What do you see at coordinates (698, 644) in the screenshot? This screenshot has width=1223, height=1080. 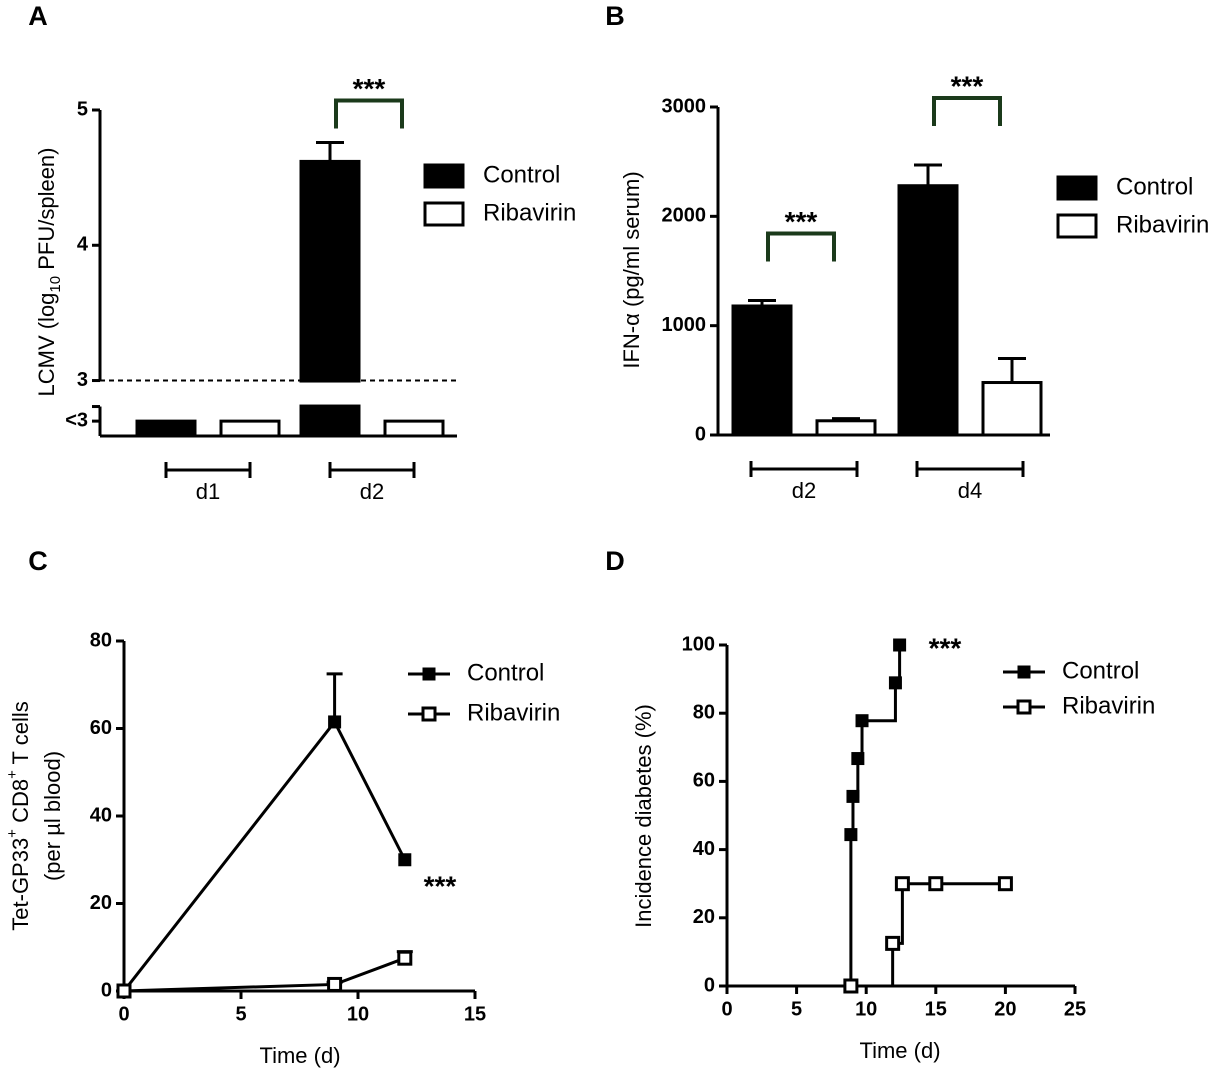 I see `y-tick-label: 100` at bounding box center [698, 644].